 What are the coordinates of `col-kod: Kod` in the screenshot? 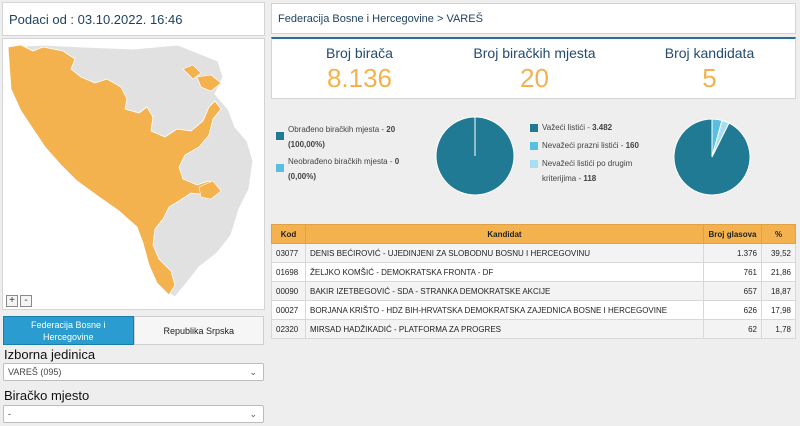 It's located at (288, 234).